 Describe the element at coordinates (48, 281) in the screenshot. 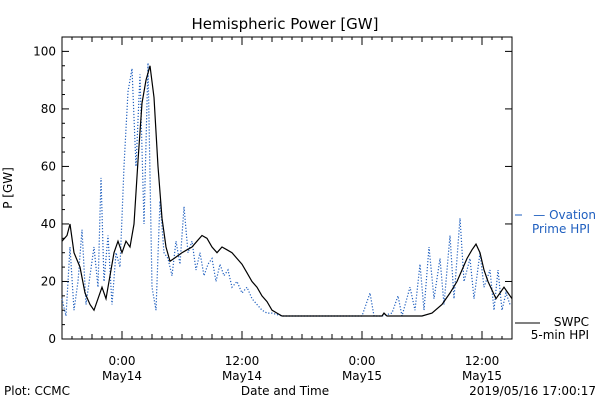

I see `y-tick-label: 20` at that location.